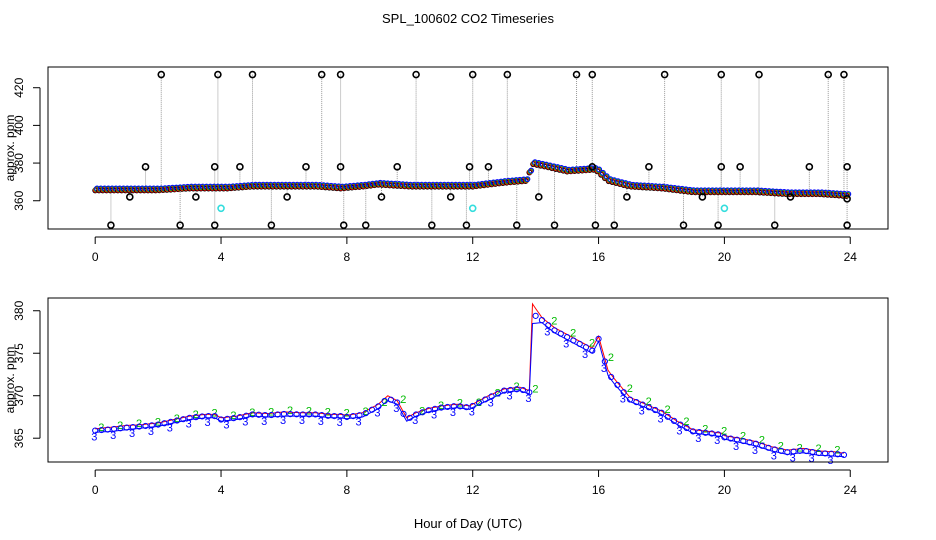 Image resolution: width=936 pixels, height=540 pixels. What do you see at coordinates (19, 353) in the screenshot?
I see `bottom-y-tick-label: 375` at bounding box center [19, 353].